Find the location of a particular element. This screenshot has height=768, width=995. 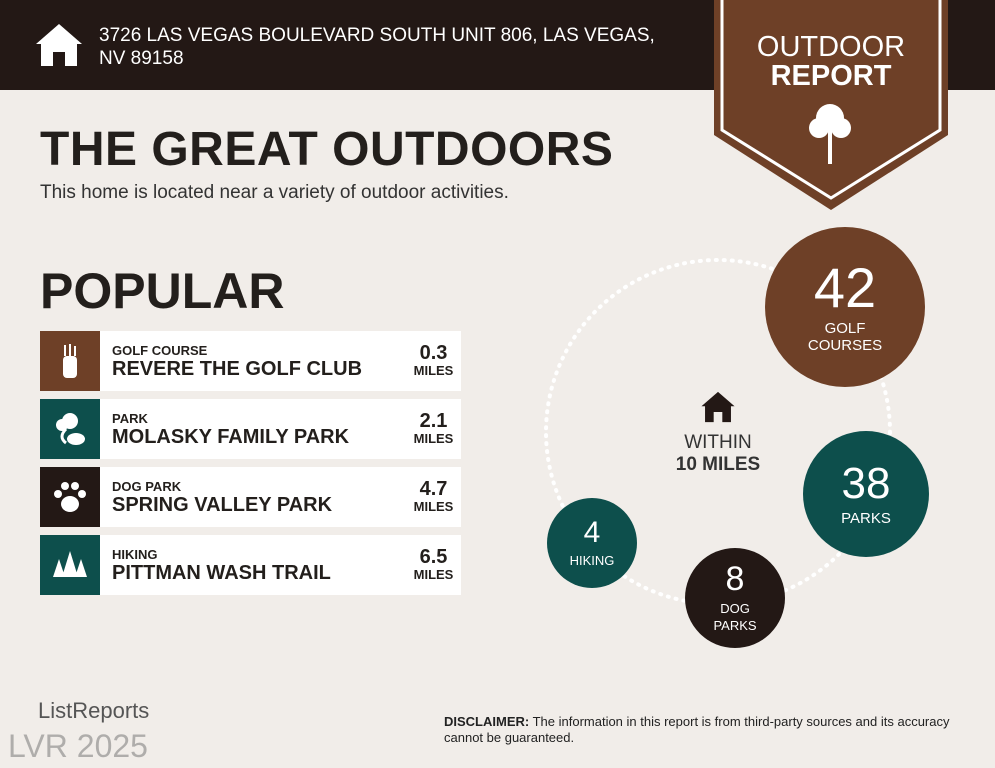

tree-icon is located at coordinates (830, 134).